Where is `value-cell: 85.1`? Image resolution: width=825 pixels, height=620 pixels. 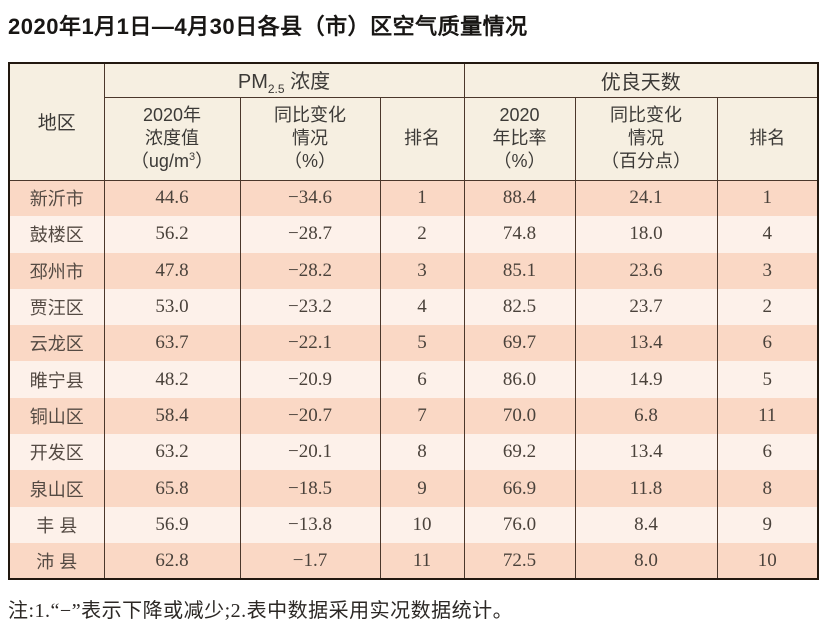 value-cell: 85.1 is located at coordinates (519, 270).